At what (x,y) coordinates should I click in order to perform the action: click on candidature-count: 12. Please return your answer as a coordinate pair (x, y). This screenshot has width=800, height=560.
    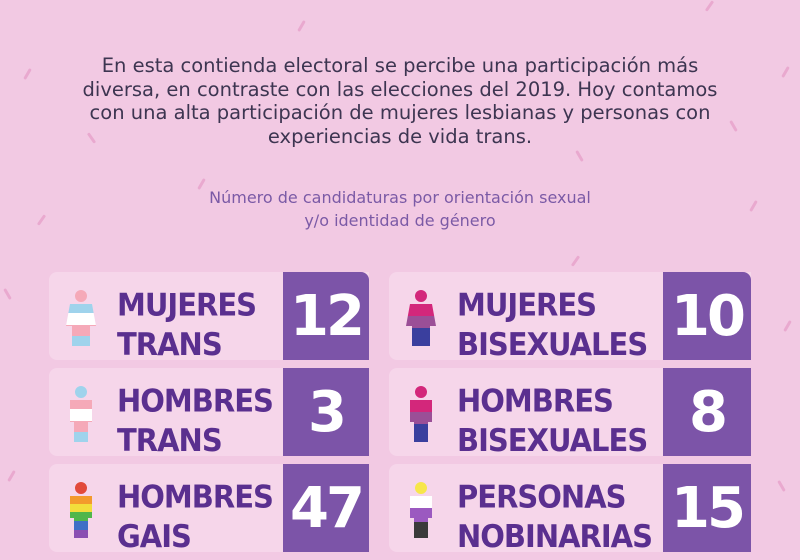
    Looking at the image, I should click on (327, 316).